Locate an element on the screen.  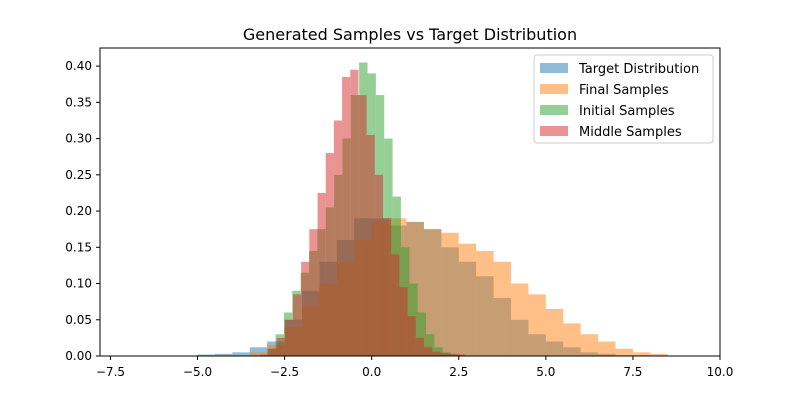
legend-entry: Final Samples is located at coordinates (604, 90).